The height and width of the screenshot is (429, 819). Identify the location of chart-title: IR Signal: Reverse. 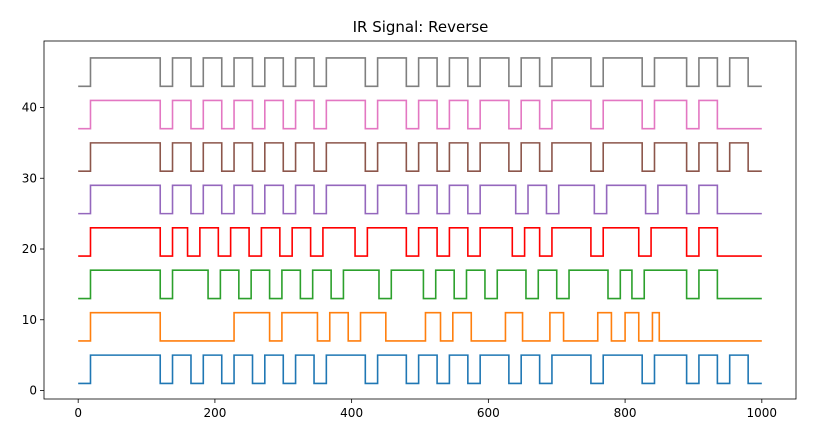
(421, 27).